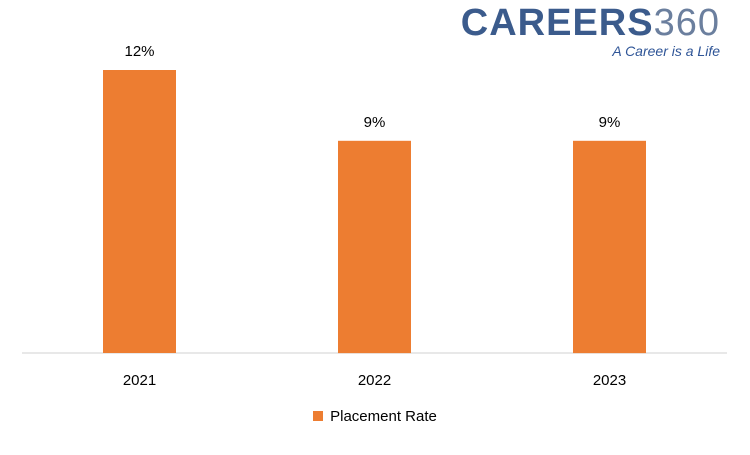 Image resolution: width=750 pixels, height=455 pixels. Describe the element at coordinates (139, 51) in the screenshot. I see `data-label-2021: 12%` at that location.